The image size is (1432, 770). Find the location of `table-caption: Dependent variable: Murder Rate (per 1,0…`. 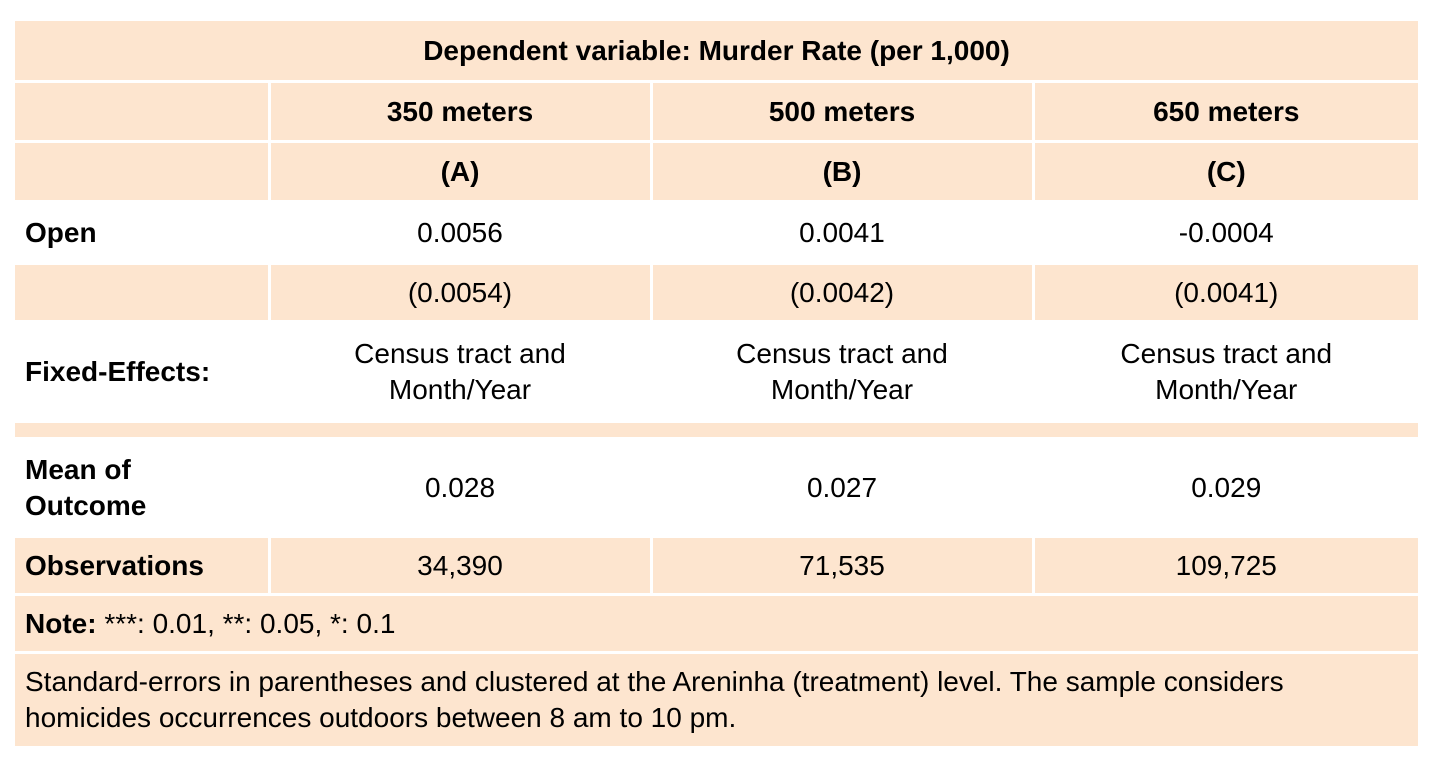

table-caption: Dependent variable: Murder Rate (per 1,0… is located at coordinates (716, 50).